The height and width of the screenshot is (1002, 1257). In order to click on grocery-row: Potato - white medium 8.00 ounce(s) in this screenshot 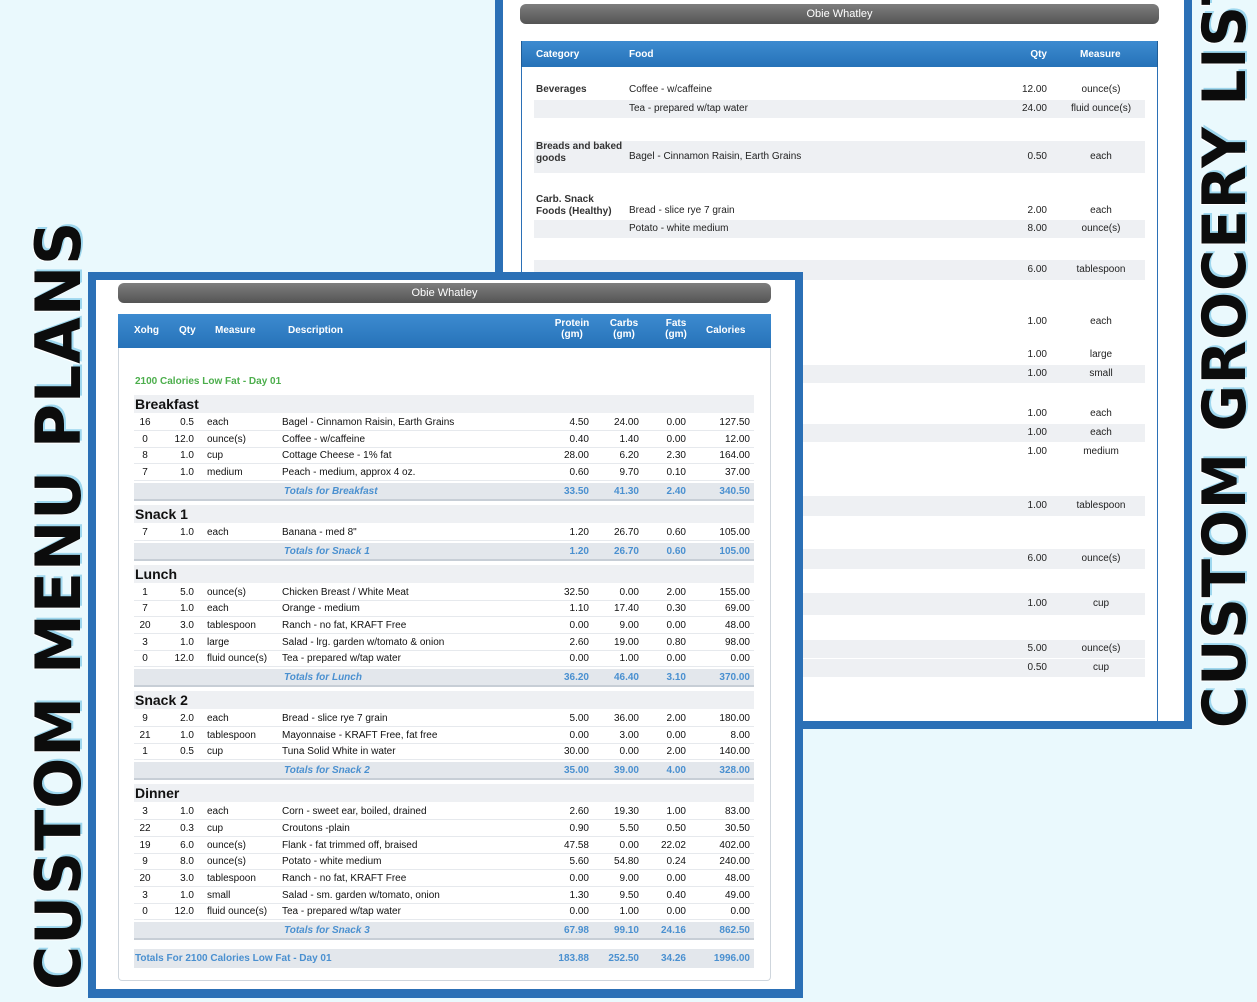, I will do `click(839, 229)`.